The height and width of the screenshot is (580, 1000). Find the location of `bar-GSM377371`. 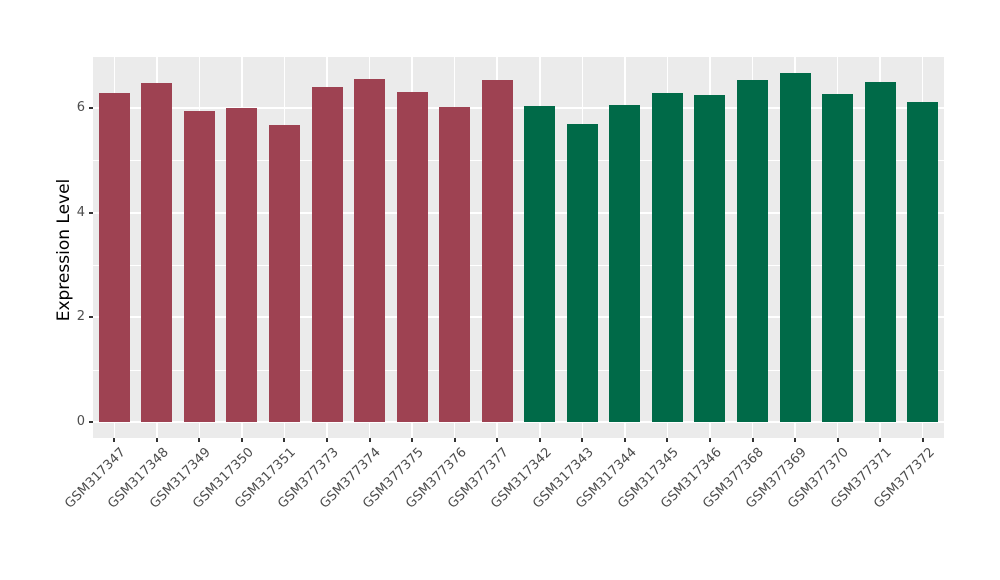

bar-GSM377371 is located at coordinates (880, 251).